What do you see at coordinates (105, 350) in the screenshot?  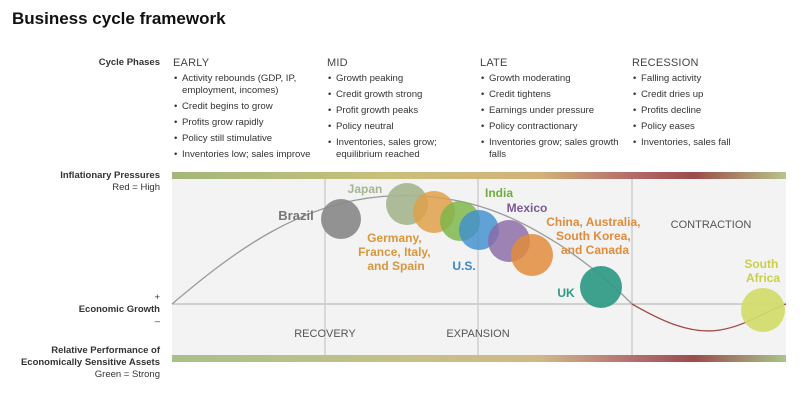 I see `relative-performance-text-1: Relative Performance of` at bounding box center [105, 350].